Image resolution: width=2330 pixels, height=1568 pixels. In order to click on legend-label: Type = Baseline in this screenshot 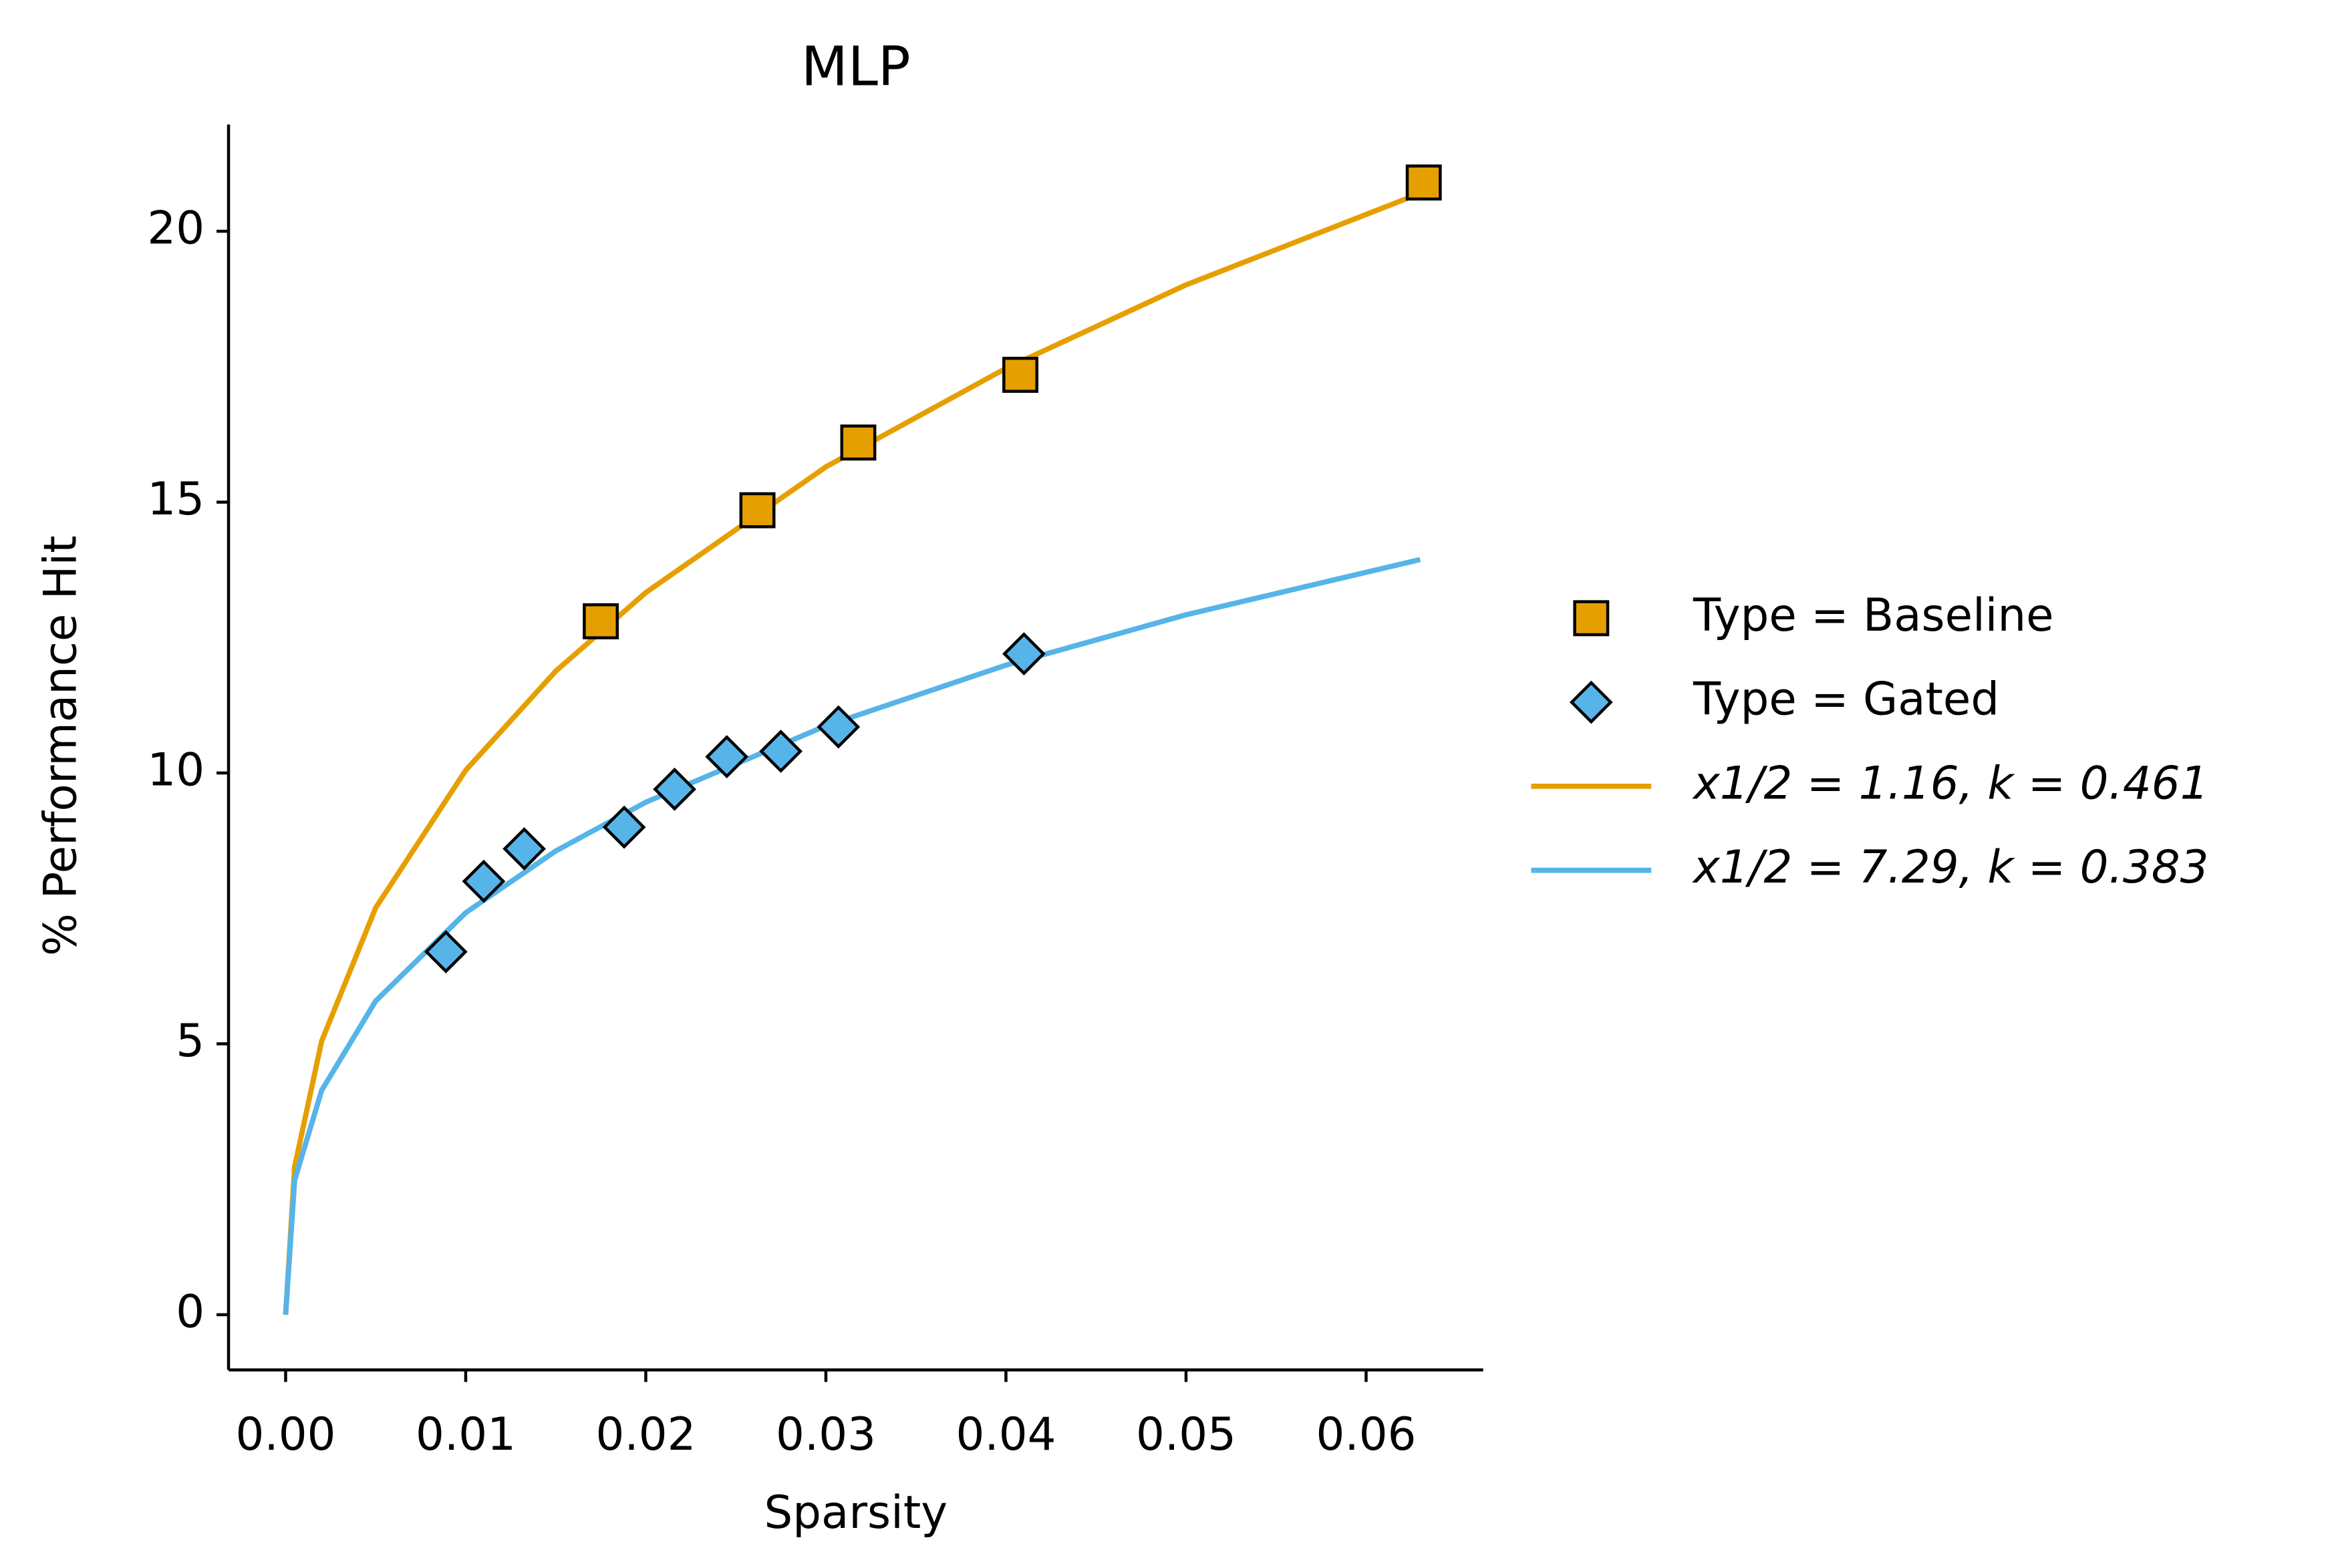, I will do `click(1873, 615)`.